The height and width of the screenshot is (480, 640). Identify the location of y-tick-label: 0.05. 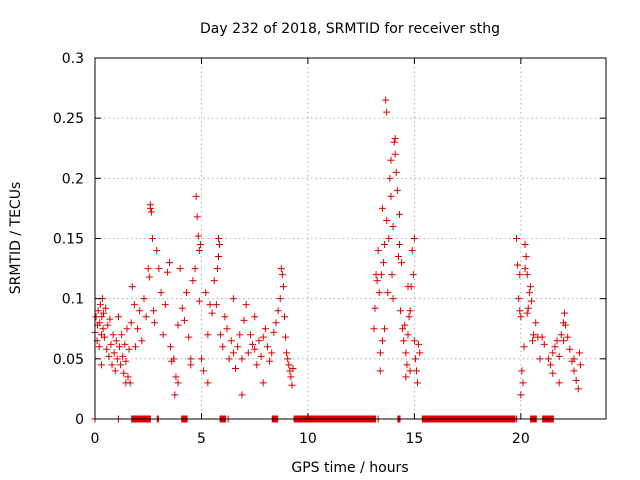
(68, 360).